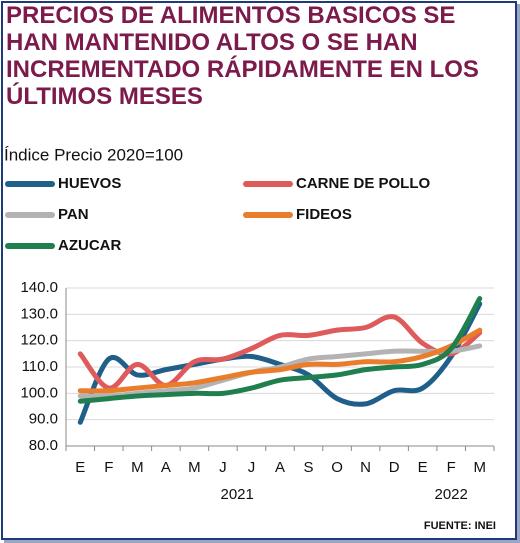 The image size is (520, 543). I want to click on legend-label: FIDEOS, so click(324, 214).